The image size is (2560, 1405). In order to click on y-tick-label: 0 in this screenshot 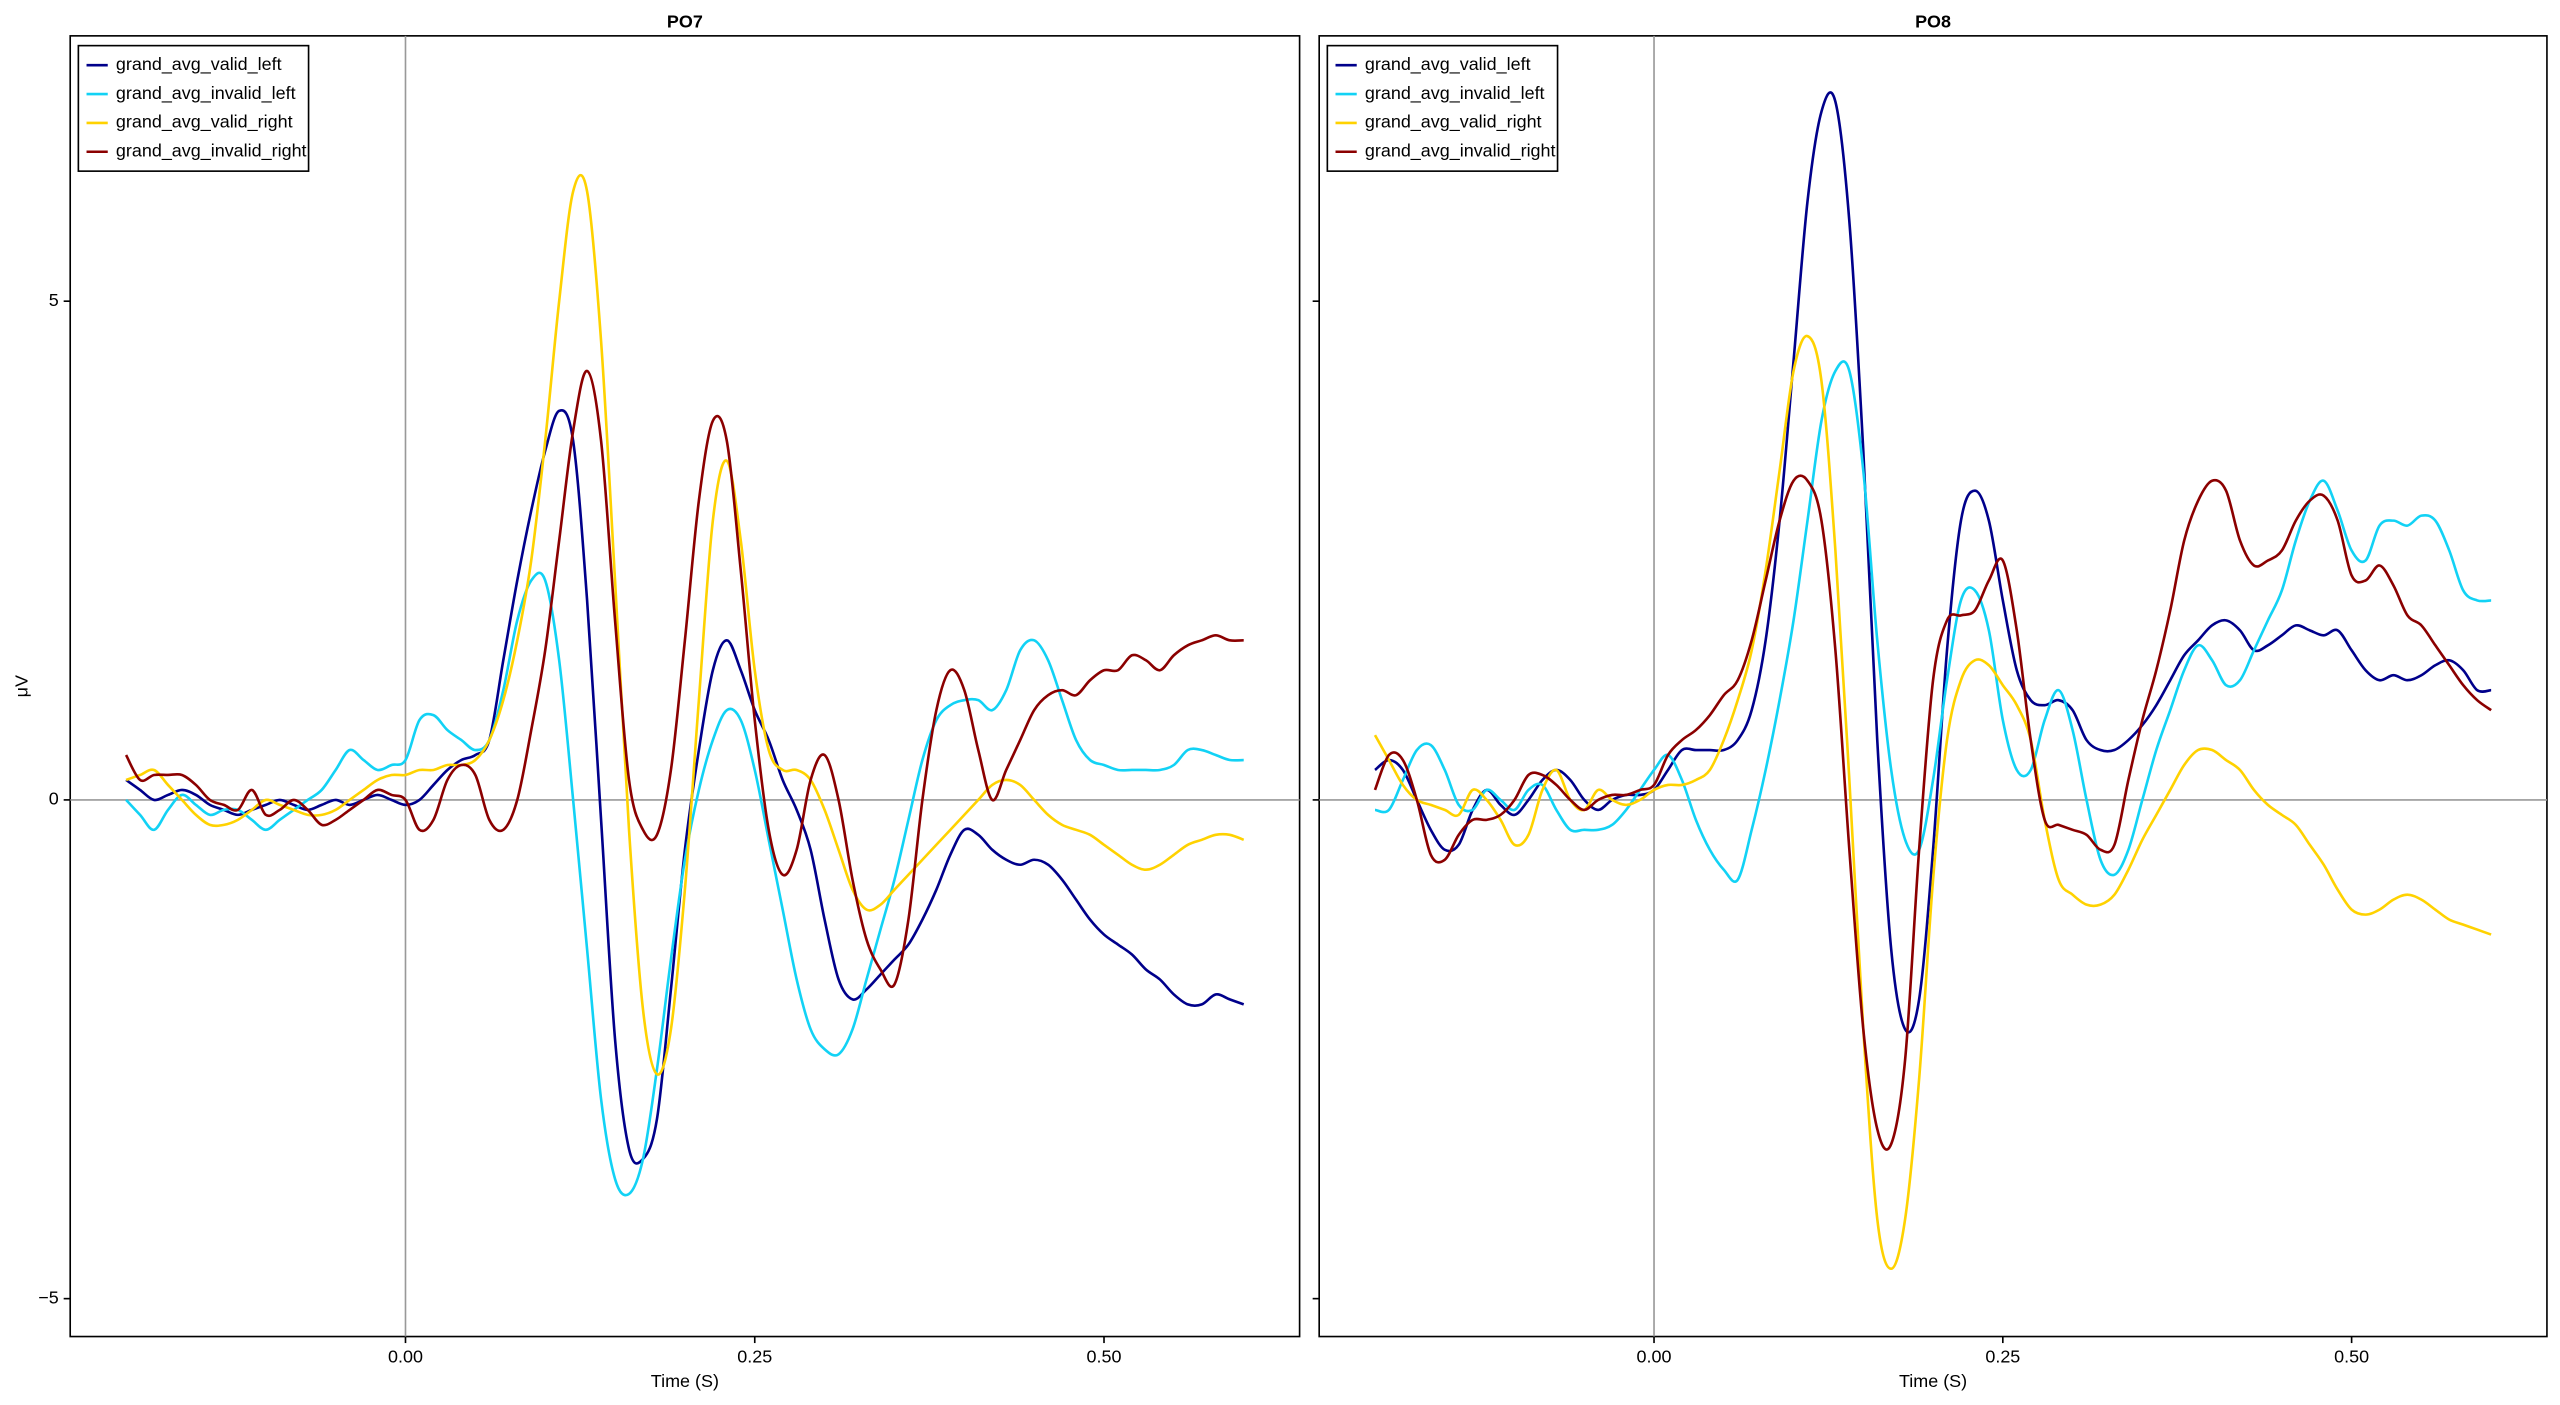, I will do `click(54, 799)`.